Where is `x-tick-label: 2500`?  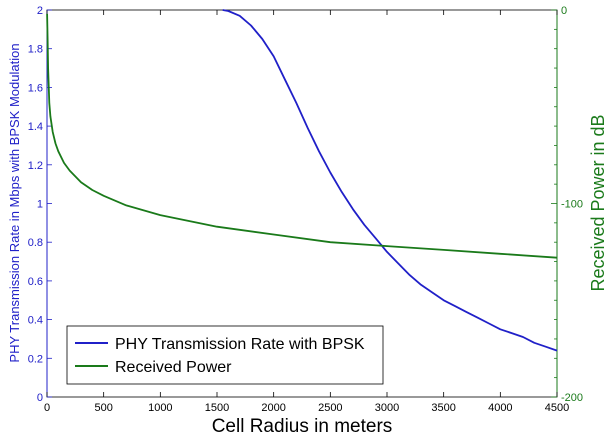
x-tick-label: 2500 is located at coordinates (330, 408).